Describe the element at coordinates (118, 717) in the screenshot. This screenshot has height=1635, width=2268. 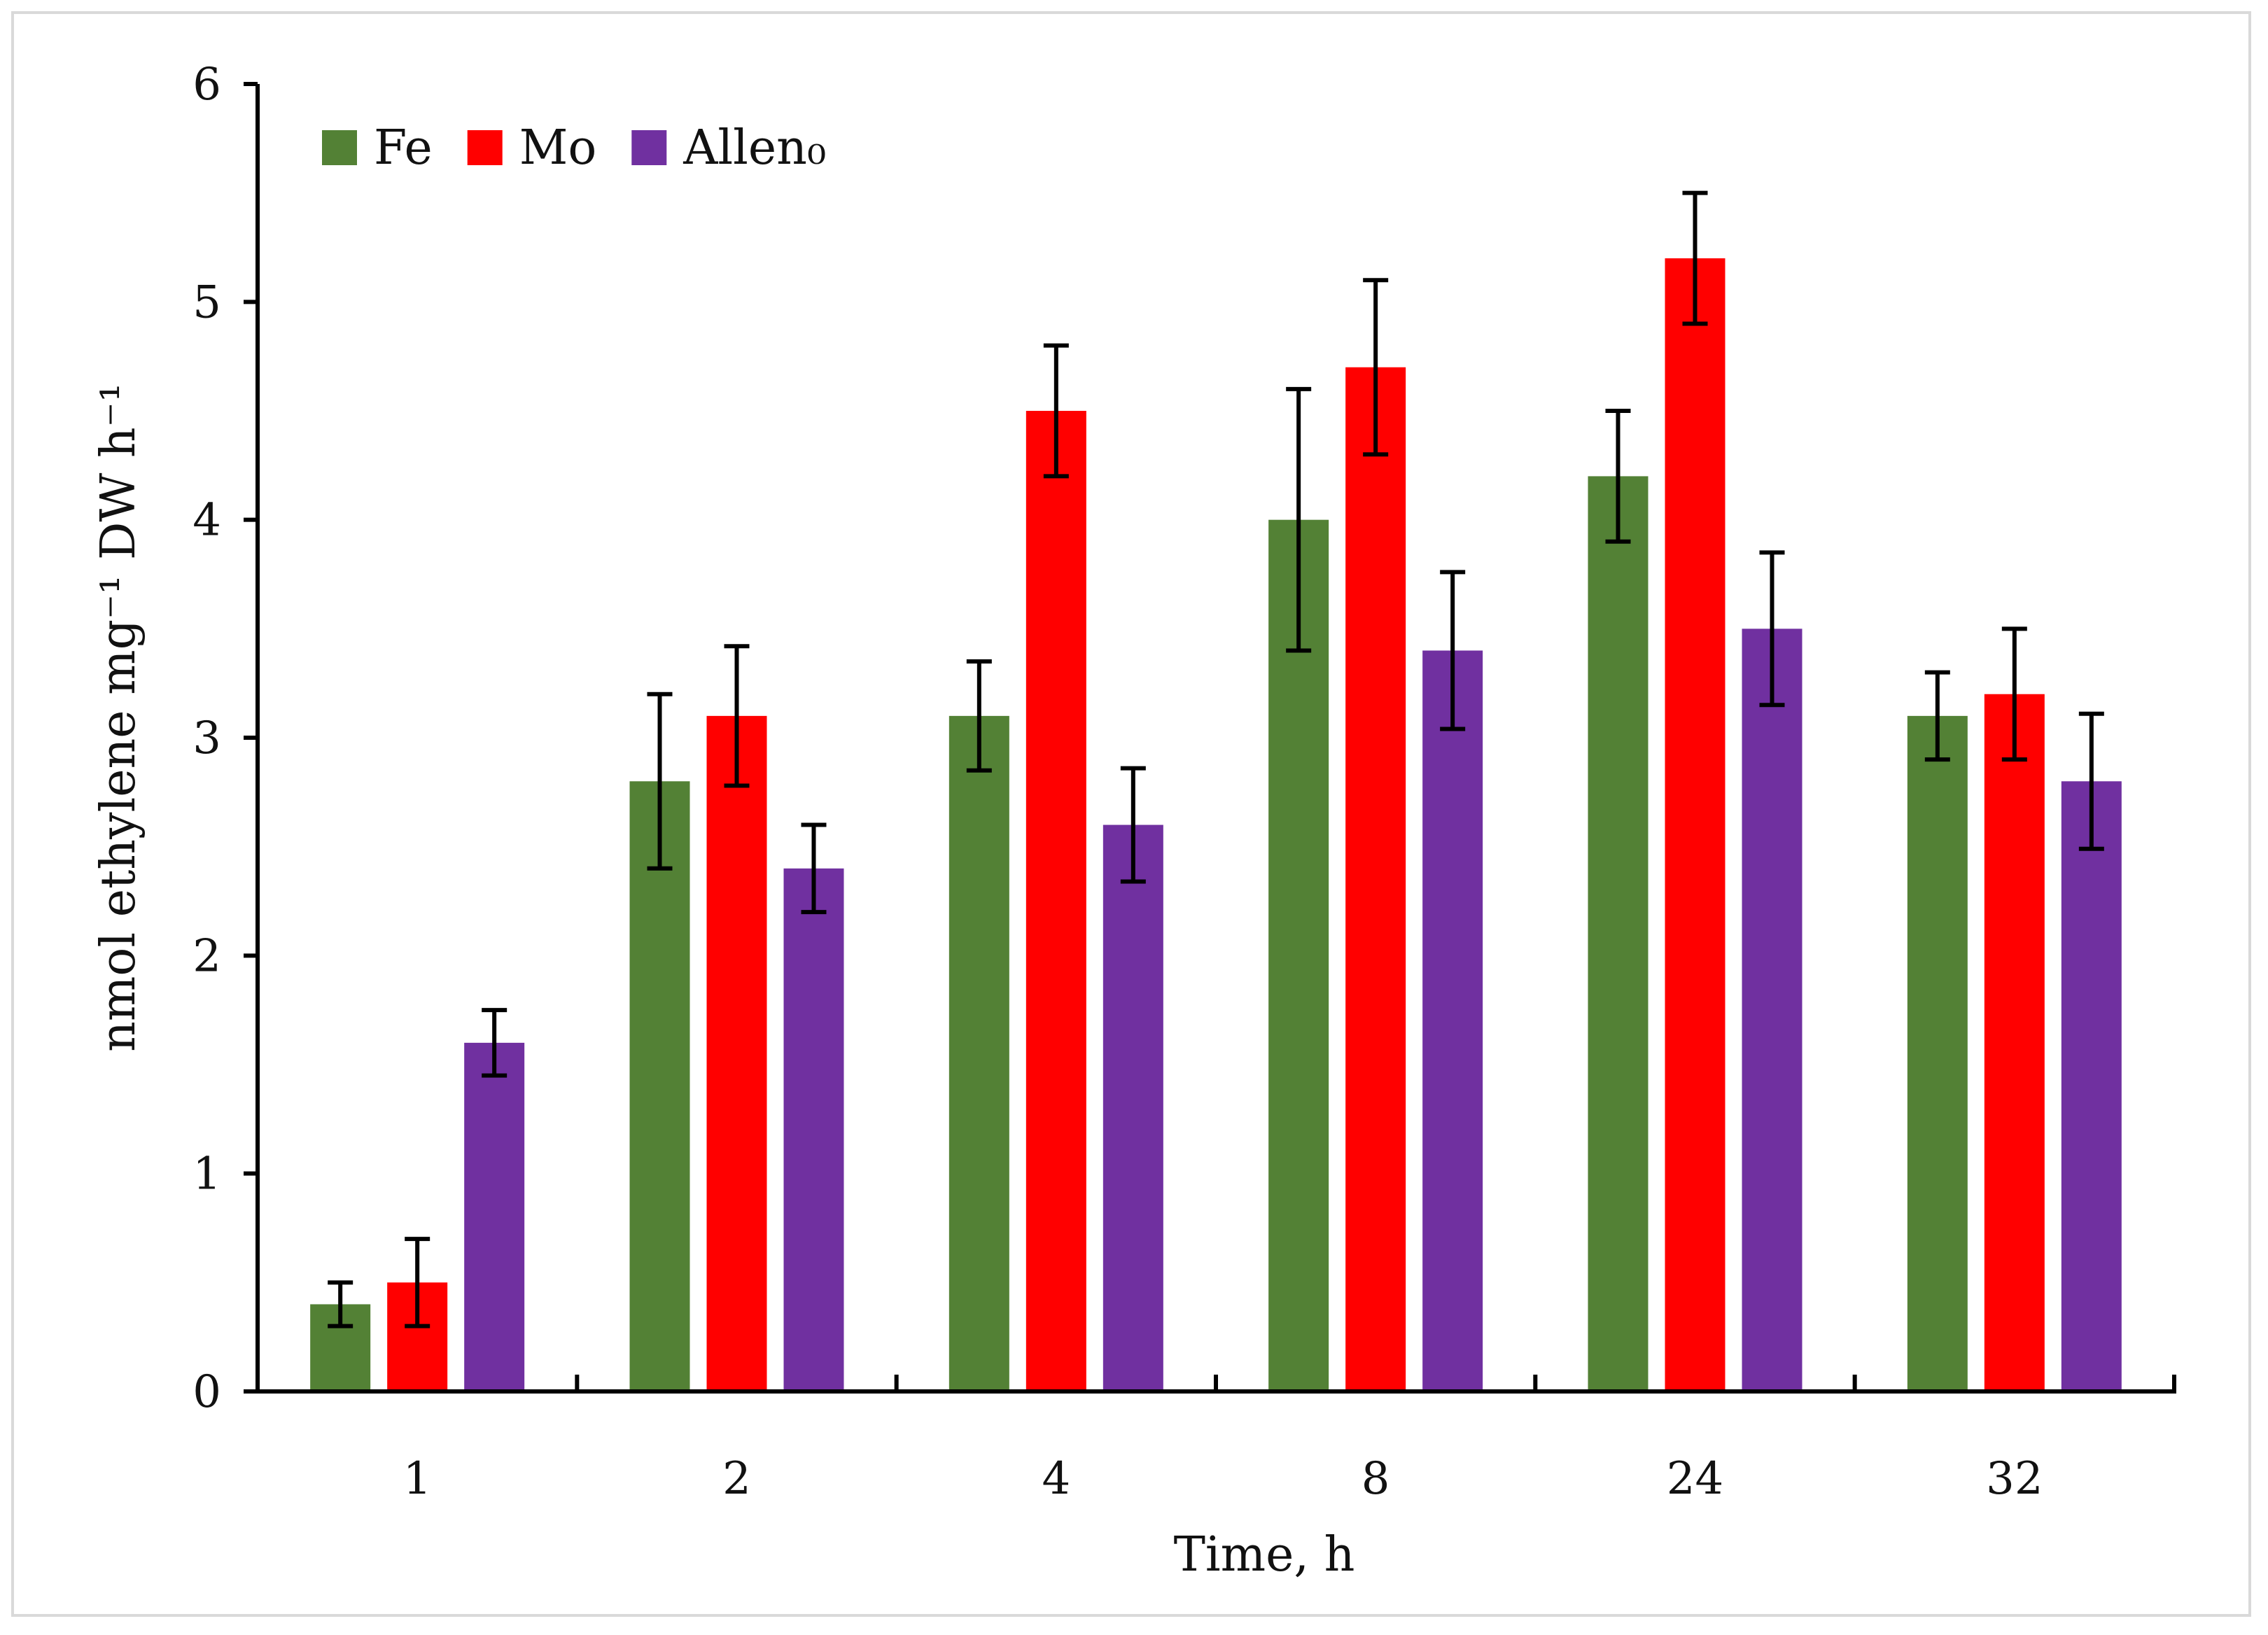
I see `y-axis-title: nmol ethylene mg⁻¹ DW h⁻¹` at that location.